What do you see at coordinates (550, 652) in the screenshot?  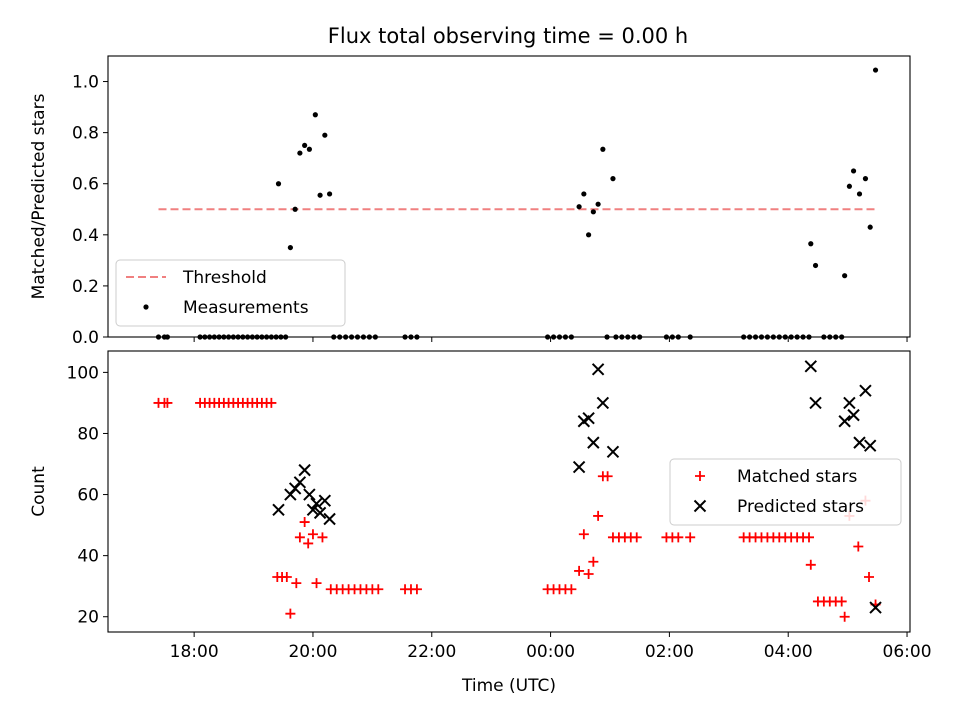 I see `x-tick-label: 00:00` at bounding box center [550, 652].